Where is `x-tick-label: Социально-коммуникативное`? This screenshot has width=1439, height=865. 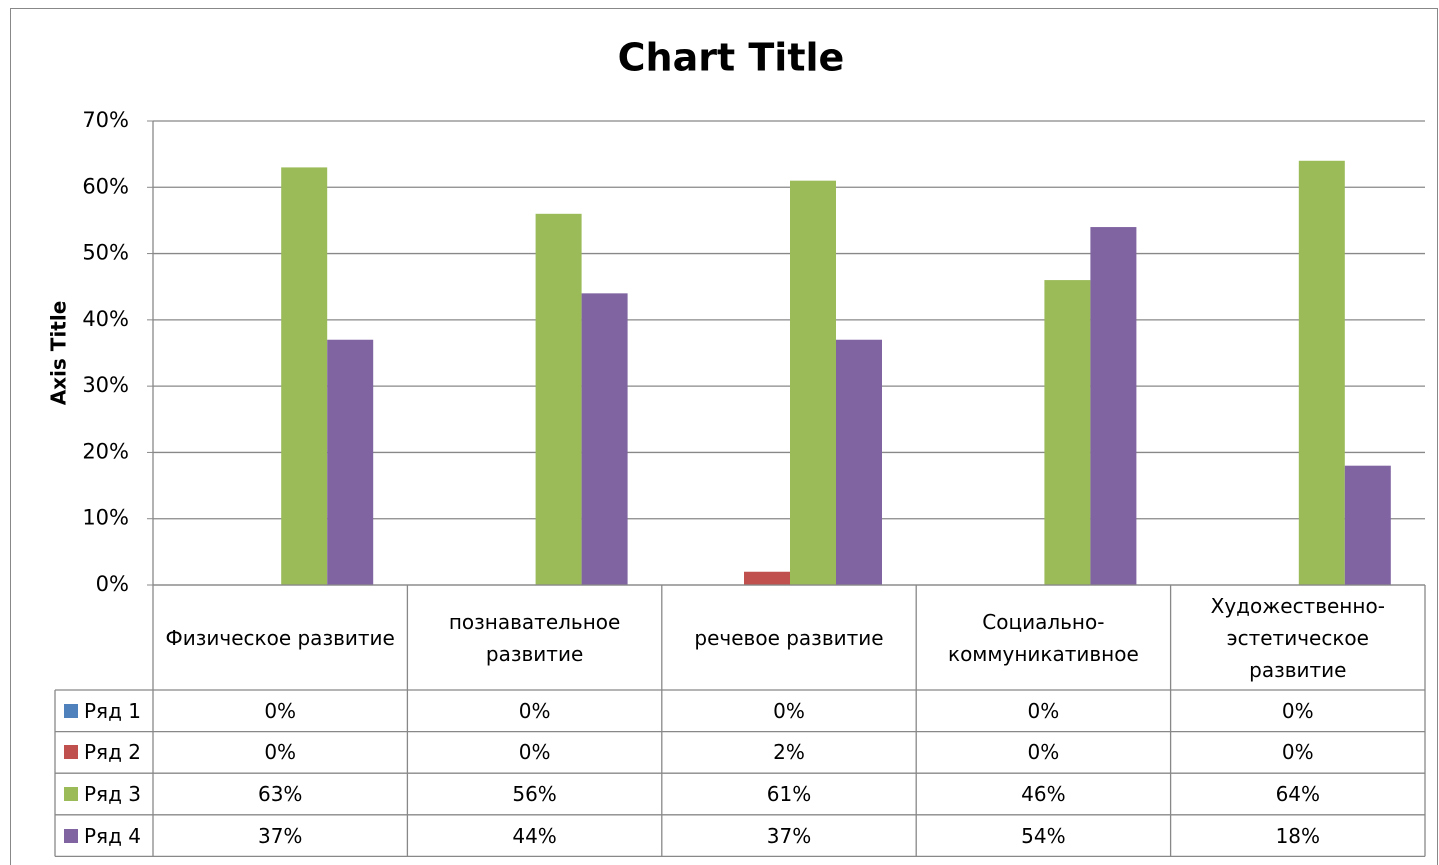
x-tick-label: Социально-коммуникативное is located at coordinates (1043, 637).